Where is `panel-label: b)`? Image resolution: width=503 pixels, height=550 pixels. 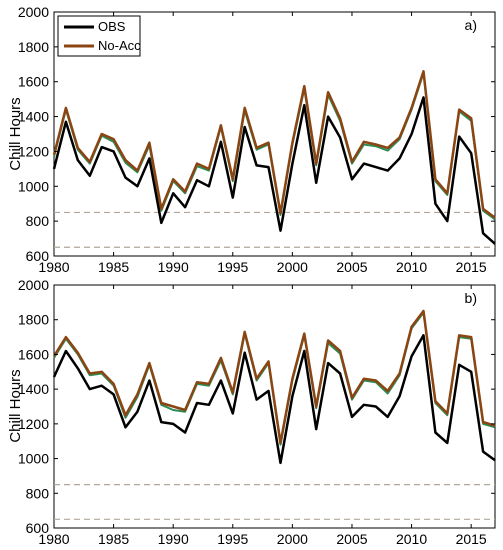 panel-label: b) is located at coordinates (471, 298).